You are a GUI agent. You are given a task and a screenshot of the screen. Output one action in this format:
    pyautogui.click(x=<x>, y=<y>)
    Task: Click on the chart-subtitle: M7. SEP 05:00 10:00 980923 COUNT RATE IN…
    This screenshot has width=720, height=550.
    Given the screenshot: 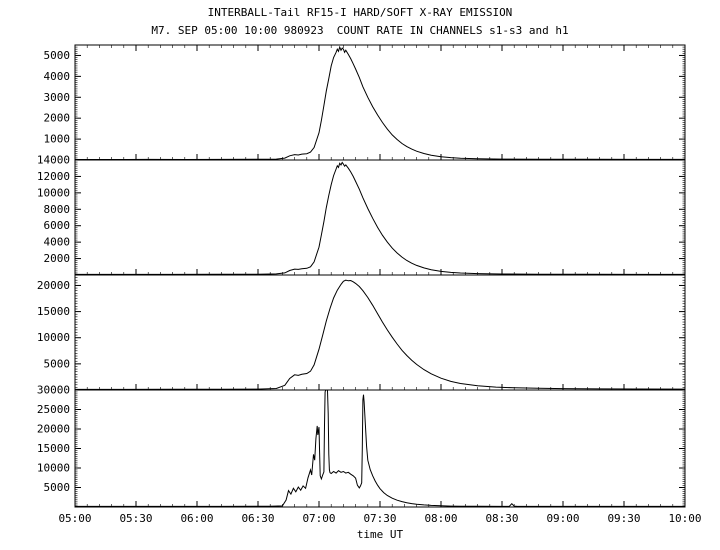 What is the action you would take?
    pyautogui.click(x=360, y=30)
    